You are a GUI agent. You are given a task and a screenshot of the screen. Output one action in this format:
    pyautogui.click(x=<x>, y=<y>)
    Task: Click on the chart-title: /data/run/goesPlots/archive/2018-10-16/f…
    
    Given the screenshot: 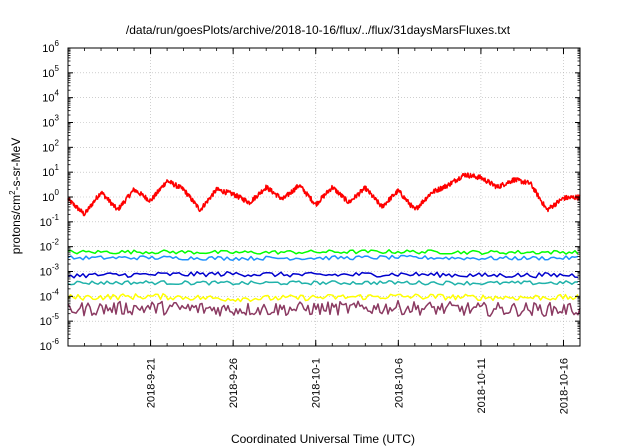 What is the action you would take?
    pyautogui.click(x=318, y=30)
    